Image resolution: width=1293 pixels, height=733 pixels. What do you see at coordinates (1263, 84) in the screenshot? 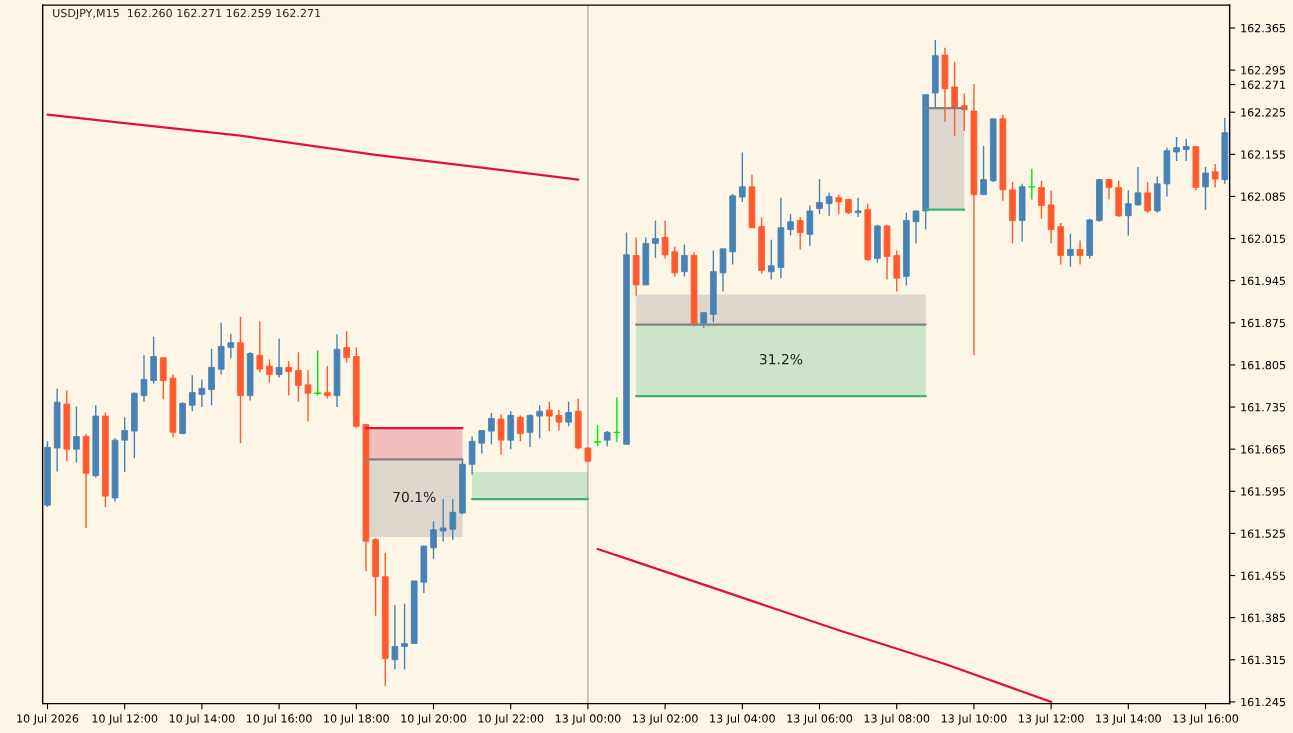
I see `y-tick-label: 162.271` at bounding box center [1263, 84].